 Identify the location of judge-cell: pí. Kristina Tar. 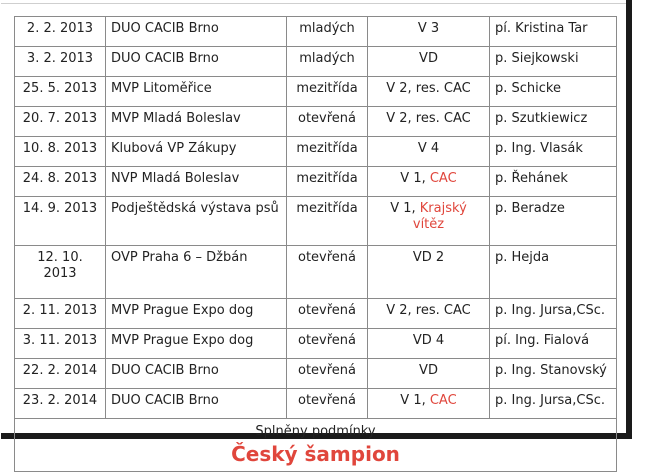
(553, 31).